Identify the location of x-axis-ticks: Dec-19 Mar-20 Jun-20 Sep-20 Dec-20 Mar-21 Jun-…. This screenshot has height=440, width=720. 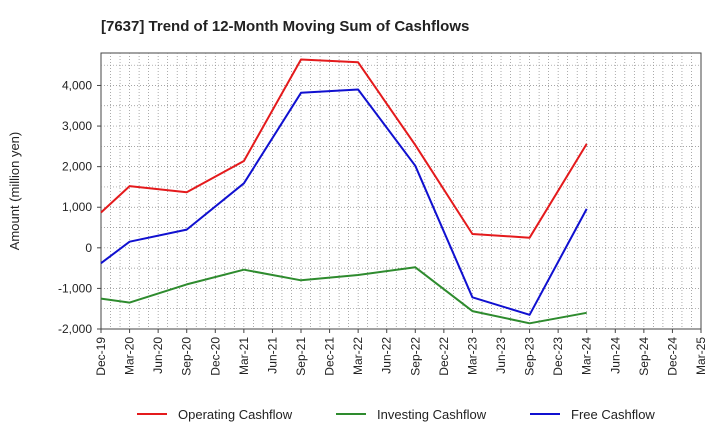
(401, 352).